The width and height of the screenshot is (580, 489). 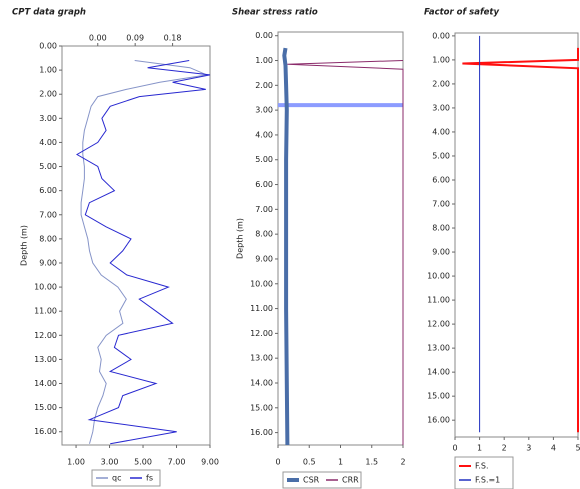 What do you see at coordinates (173, 38) in the screenshot?
I see `x2-tick-label: 0.18` at bounding box center [173, 38].